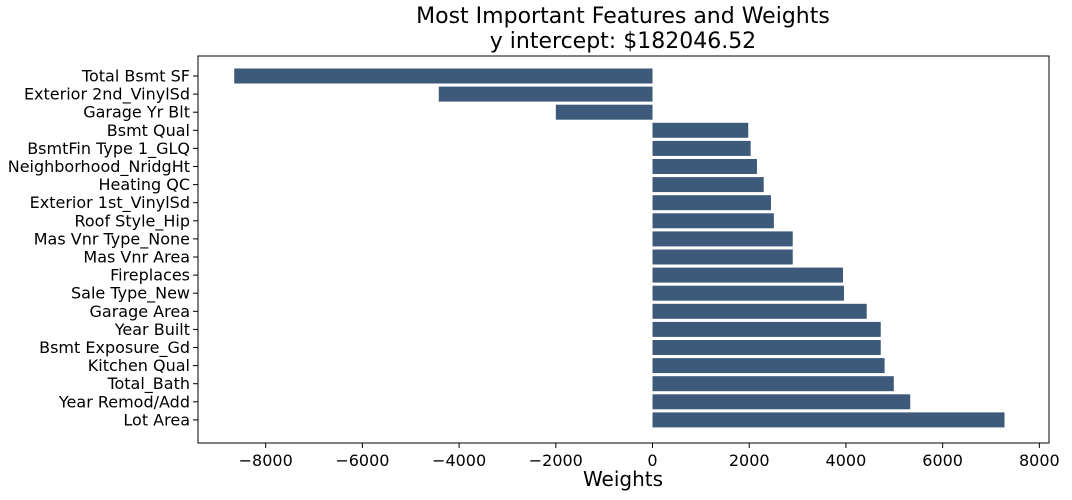 Image resolution: width=1072 pixels, height=500 pixels. What do you see at coordinates (110, 203) in the screenshot?
I see `category-label: Exterior 1st_VinylSd` at bounding box center [110, 203].